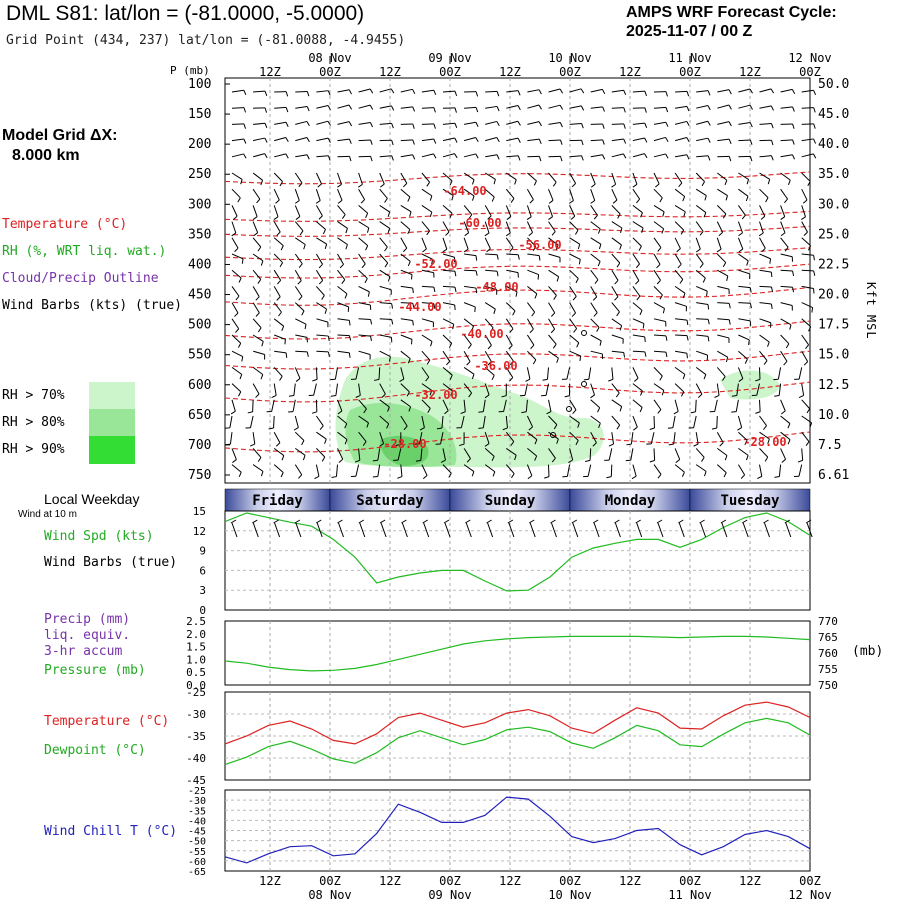 This screenshot has width=900, height=900. What do you see at coordinates (828, 621) in the screenshot?
I see `pressure-tick-label: 770` at bounding box center [828, 621].